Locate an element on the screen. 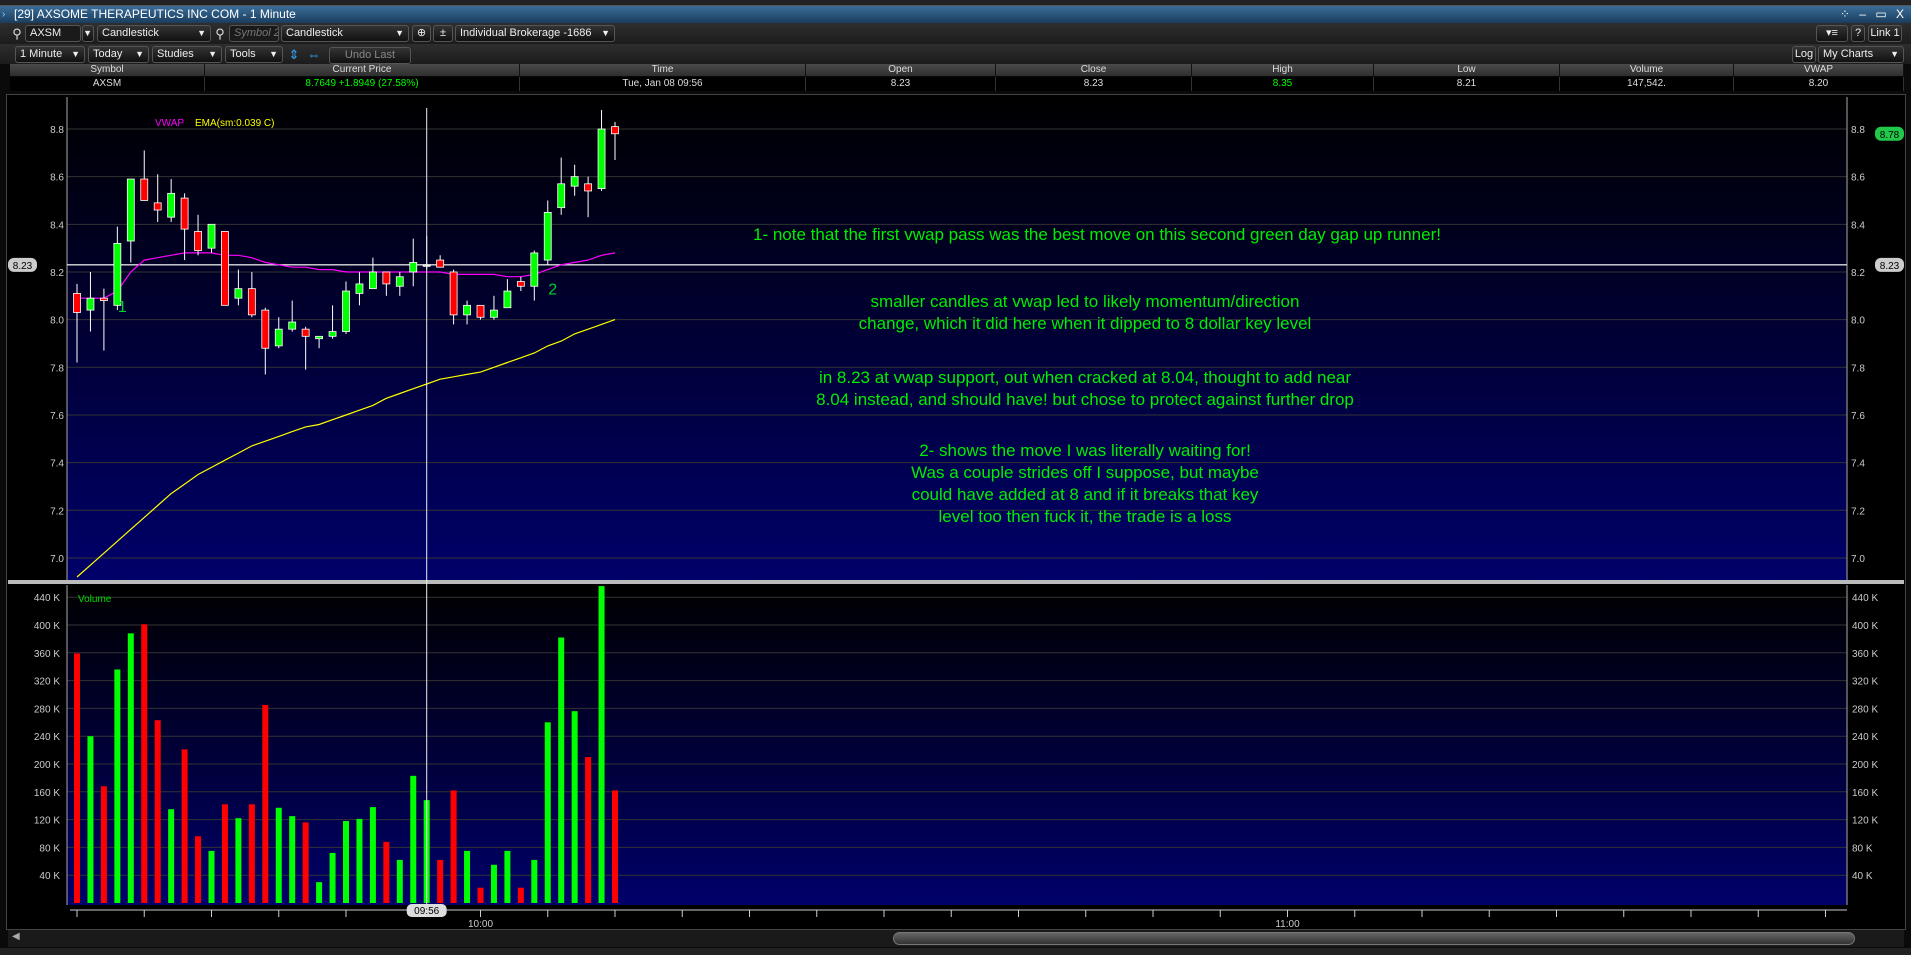  horizontal-scrollbar: ◀ is located at coordinates (956, 938).